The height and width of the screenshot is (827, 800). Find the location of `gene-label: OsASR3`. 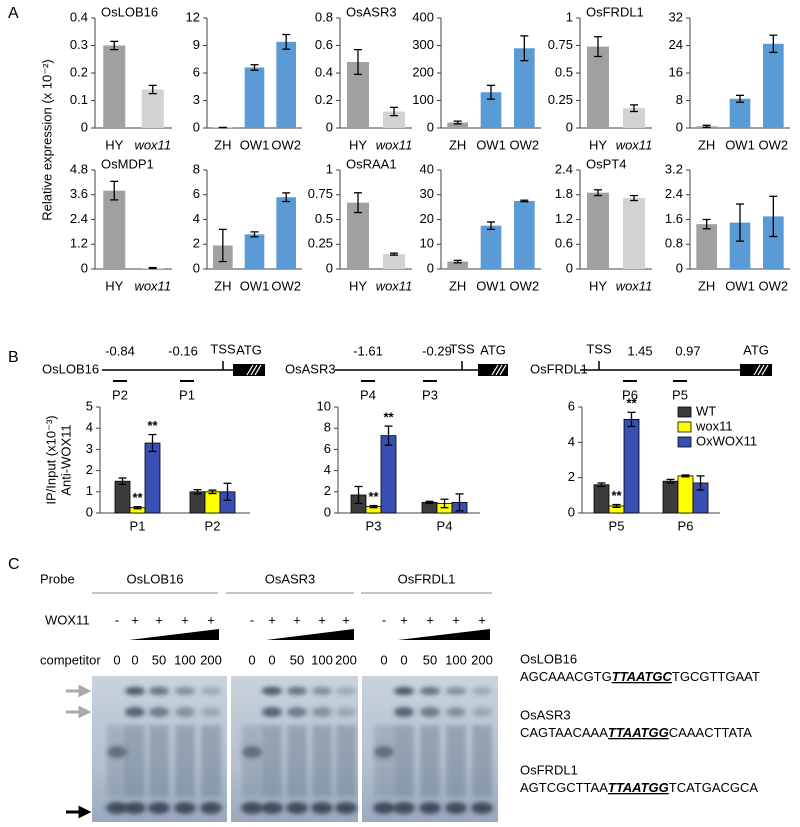

gene-label: OsASR3 is located at coordinates (310, 368).